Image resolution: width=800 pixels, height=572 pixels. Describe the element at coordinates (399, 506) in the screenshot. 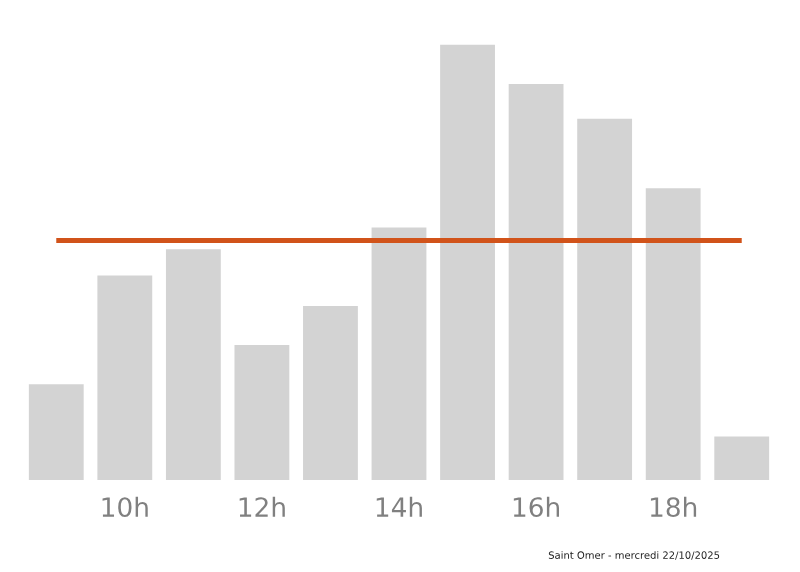

I see `x-tick-label: 14h` at that location.